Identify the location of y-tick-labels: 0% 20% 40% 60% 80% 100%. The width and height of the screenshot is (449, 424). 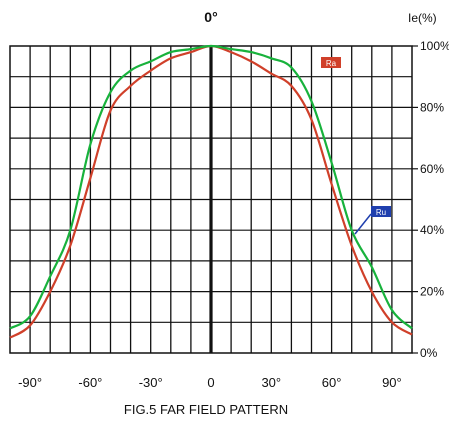
(430, 199).